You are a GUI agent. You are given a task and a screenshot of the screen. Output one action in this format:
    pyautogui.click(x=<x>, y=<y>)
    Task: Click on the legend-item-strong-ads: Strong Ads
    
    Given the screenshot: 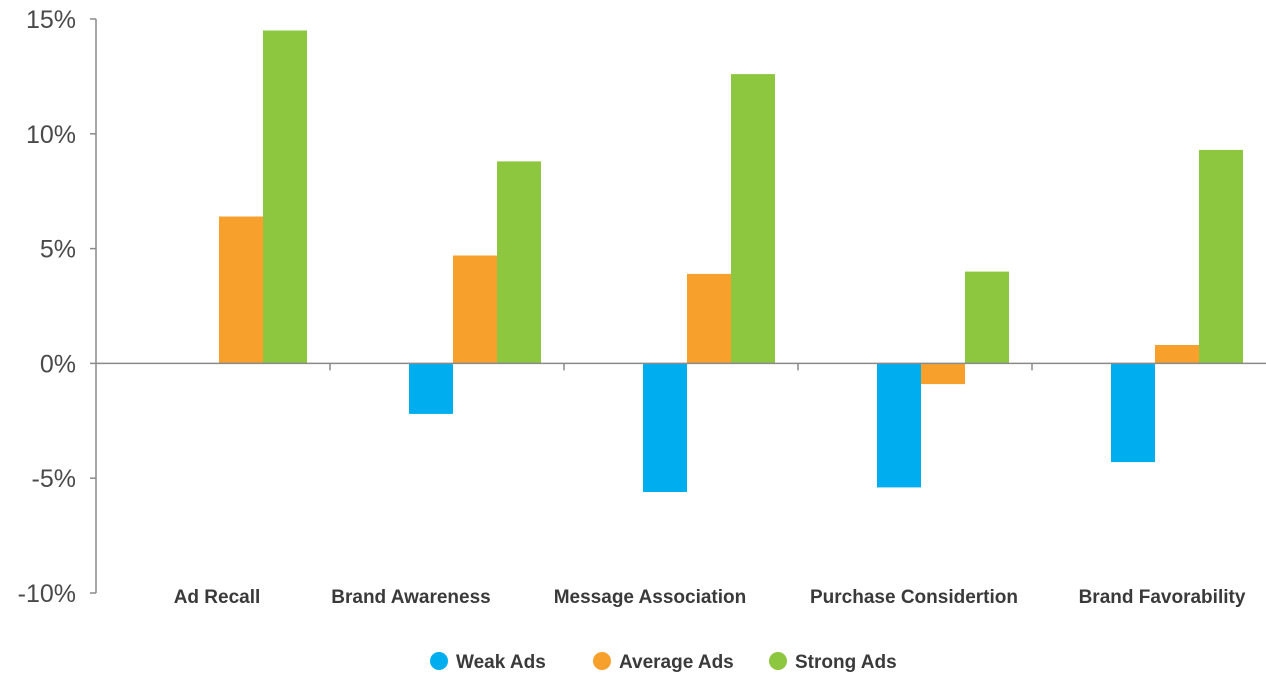 What is the action you would take?
    pyautogui.click(x=833, y=662)
    